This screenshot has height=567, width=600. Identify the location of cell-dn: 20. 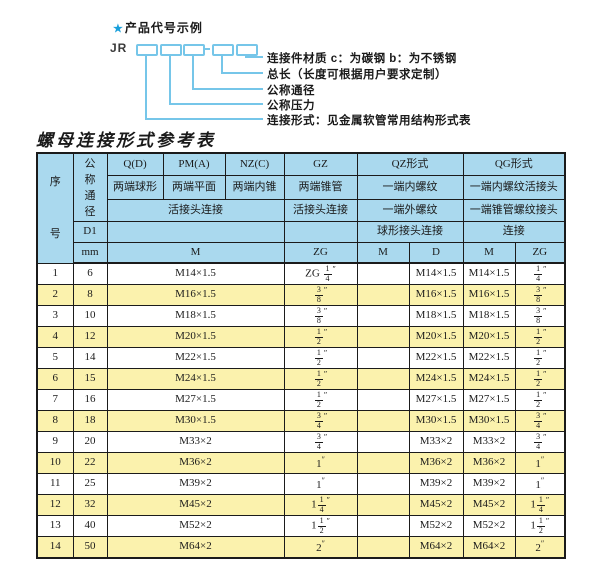
(90, 442).